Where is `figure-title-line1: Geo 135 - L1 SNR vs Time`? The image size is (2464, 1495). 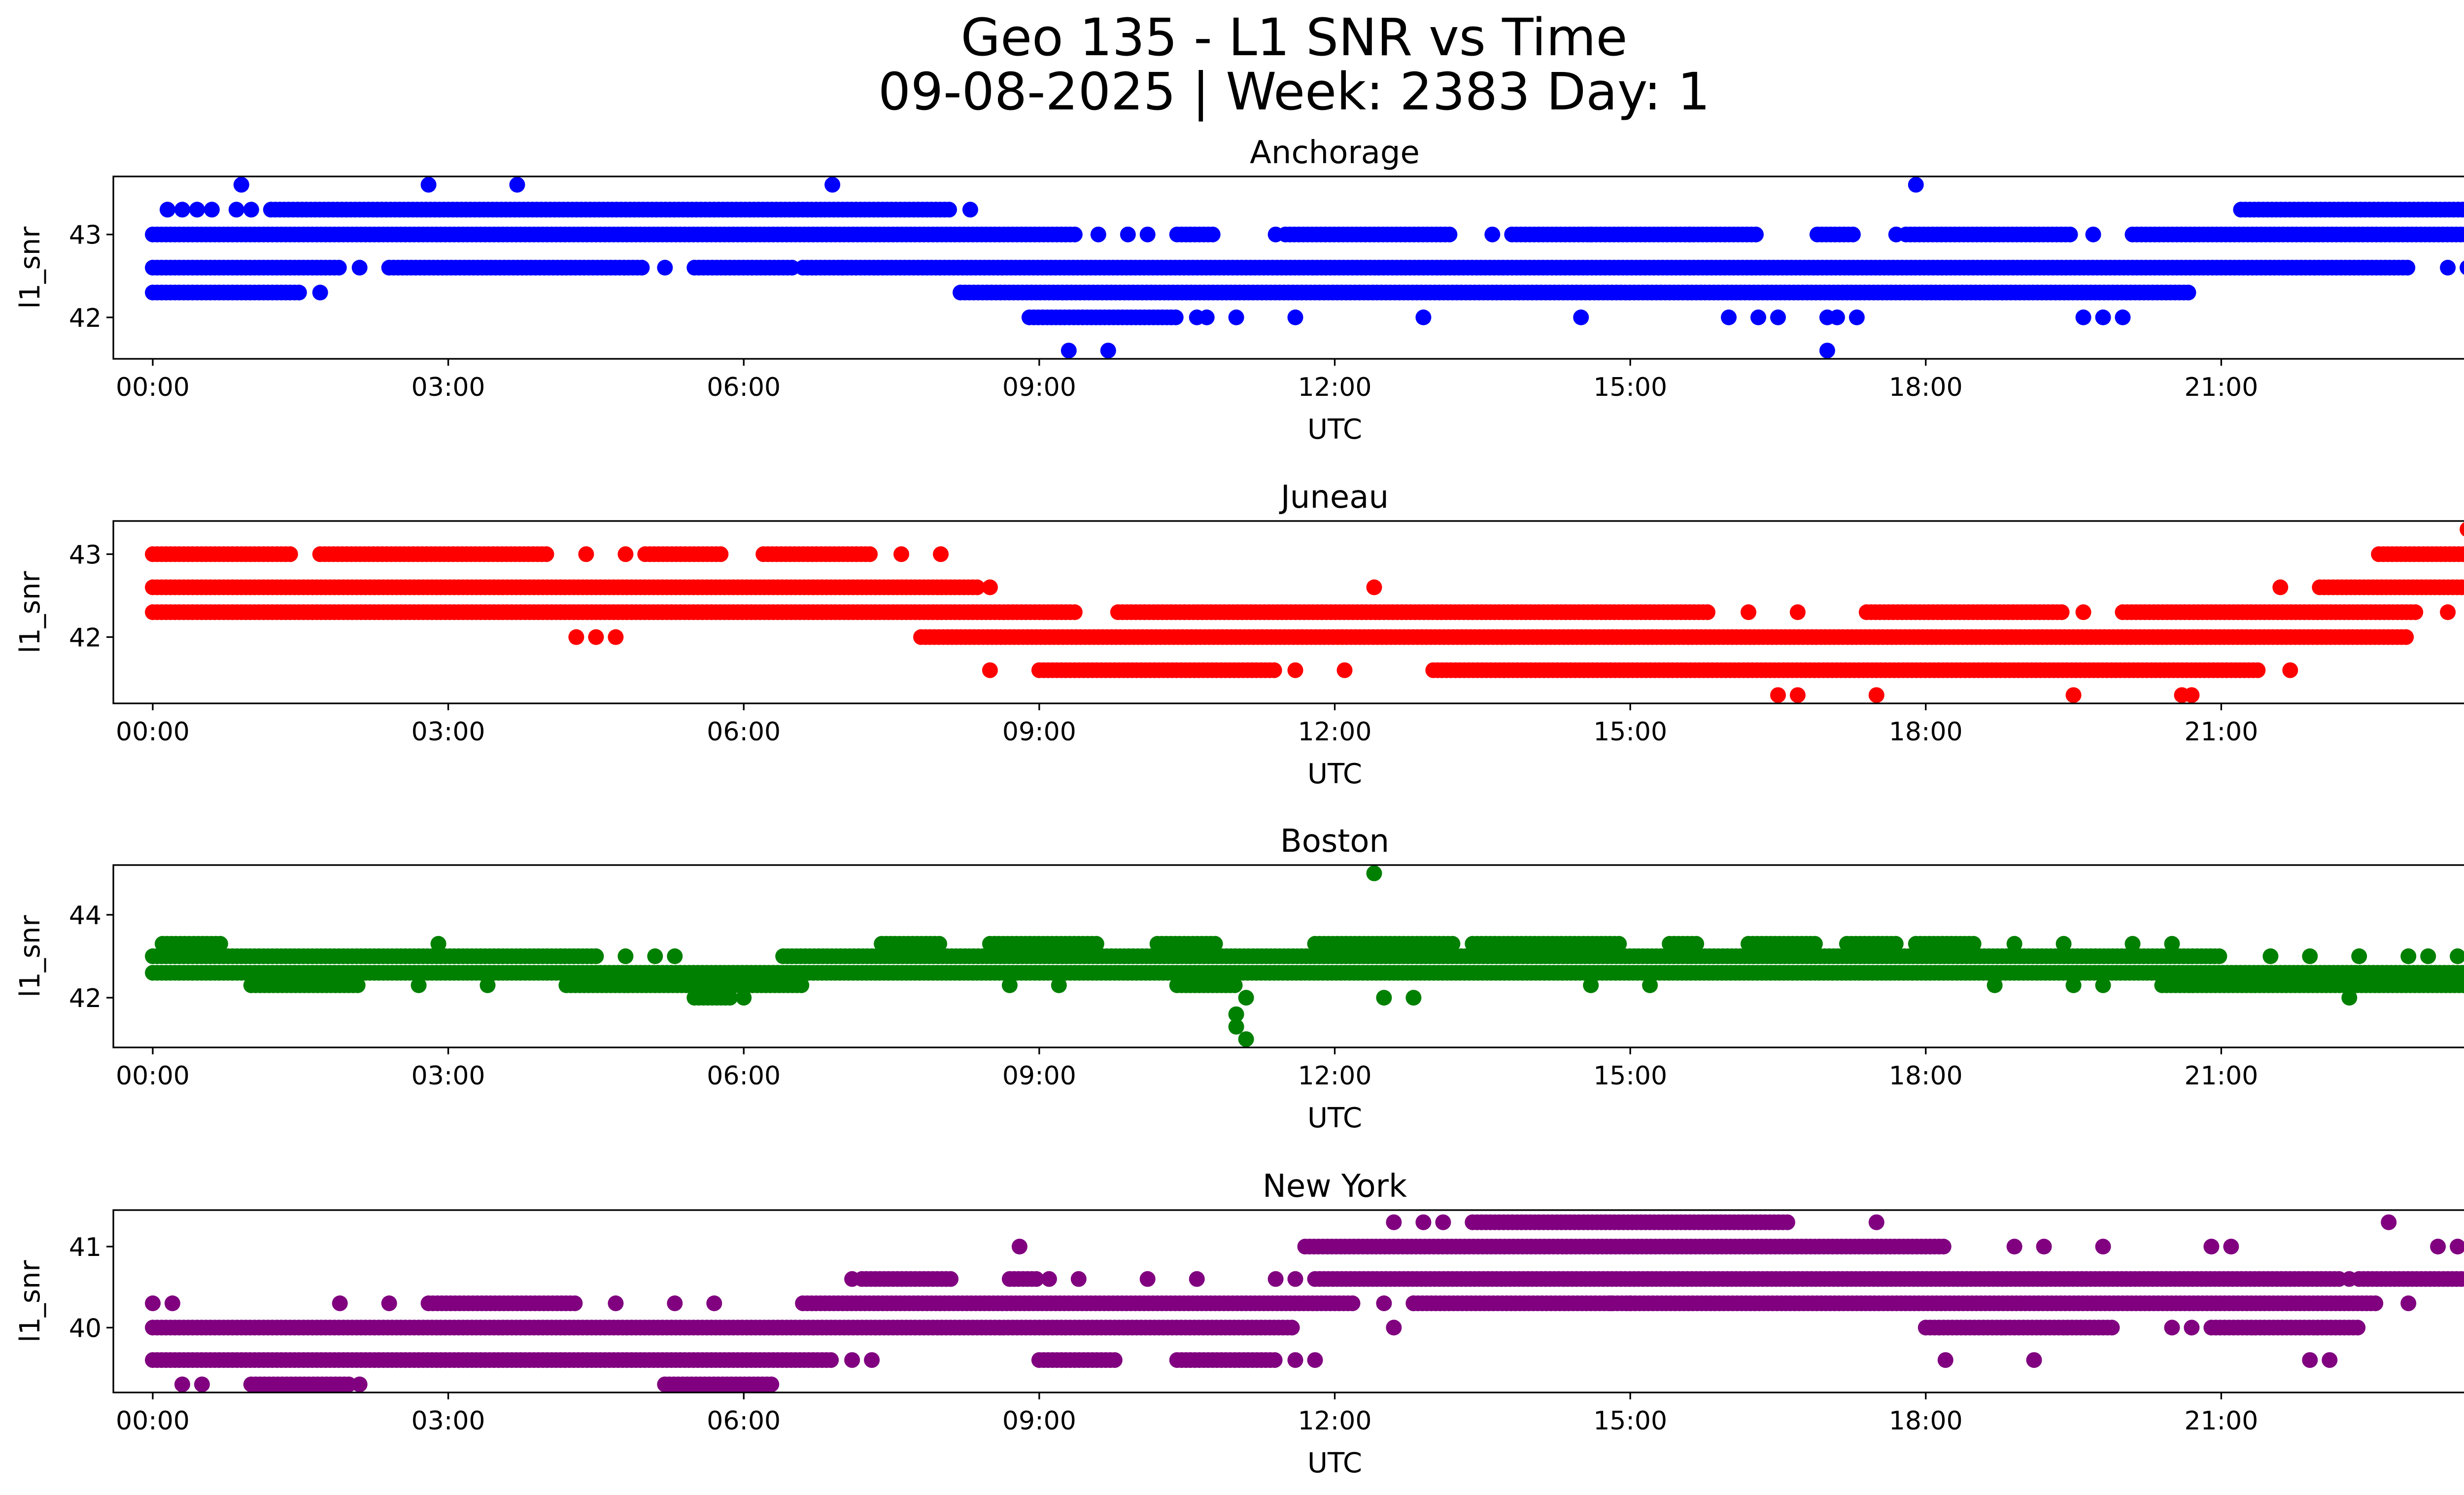 figure-title-line1: Geo 135 - L1 SNR vs Time is located at coordinates (1293, 37).